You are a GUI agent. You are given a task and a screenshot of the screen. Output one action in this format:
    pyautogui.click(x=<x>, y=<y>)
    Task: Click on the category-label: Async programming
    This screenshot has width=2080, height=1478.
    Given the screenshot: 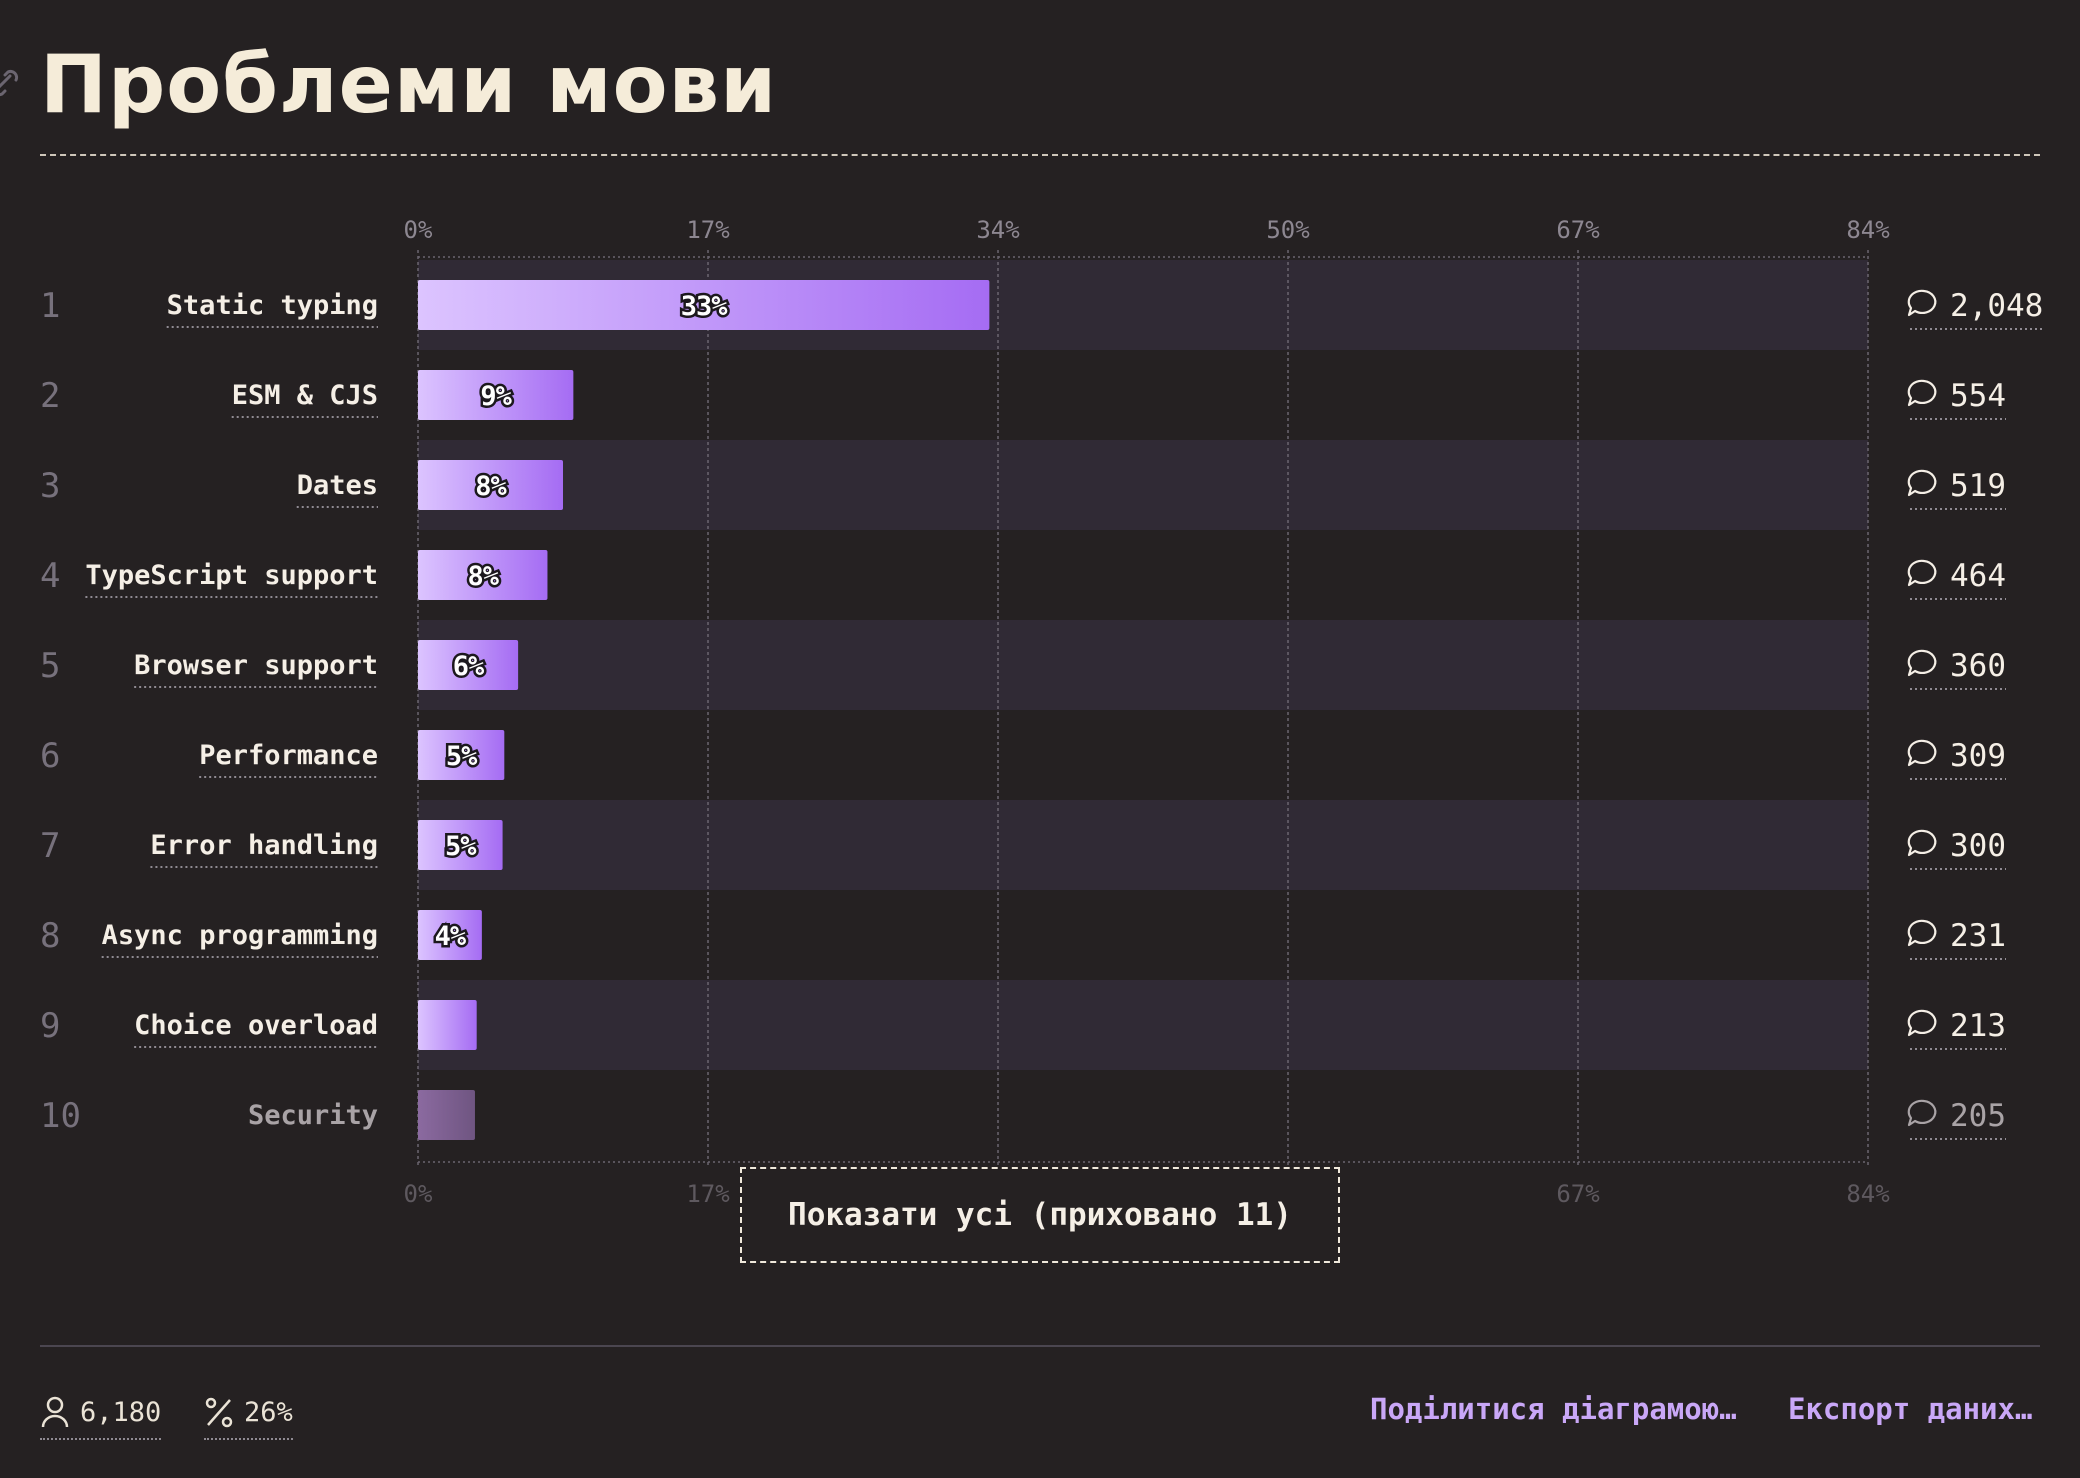 What is the action you would take?
    pyautogui.click(x=240, y=935)
    